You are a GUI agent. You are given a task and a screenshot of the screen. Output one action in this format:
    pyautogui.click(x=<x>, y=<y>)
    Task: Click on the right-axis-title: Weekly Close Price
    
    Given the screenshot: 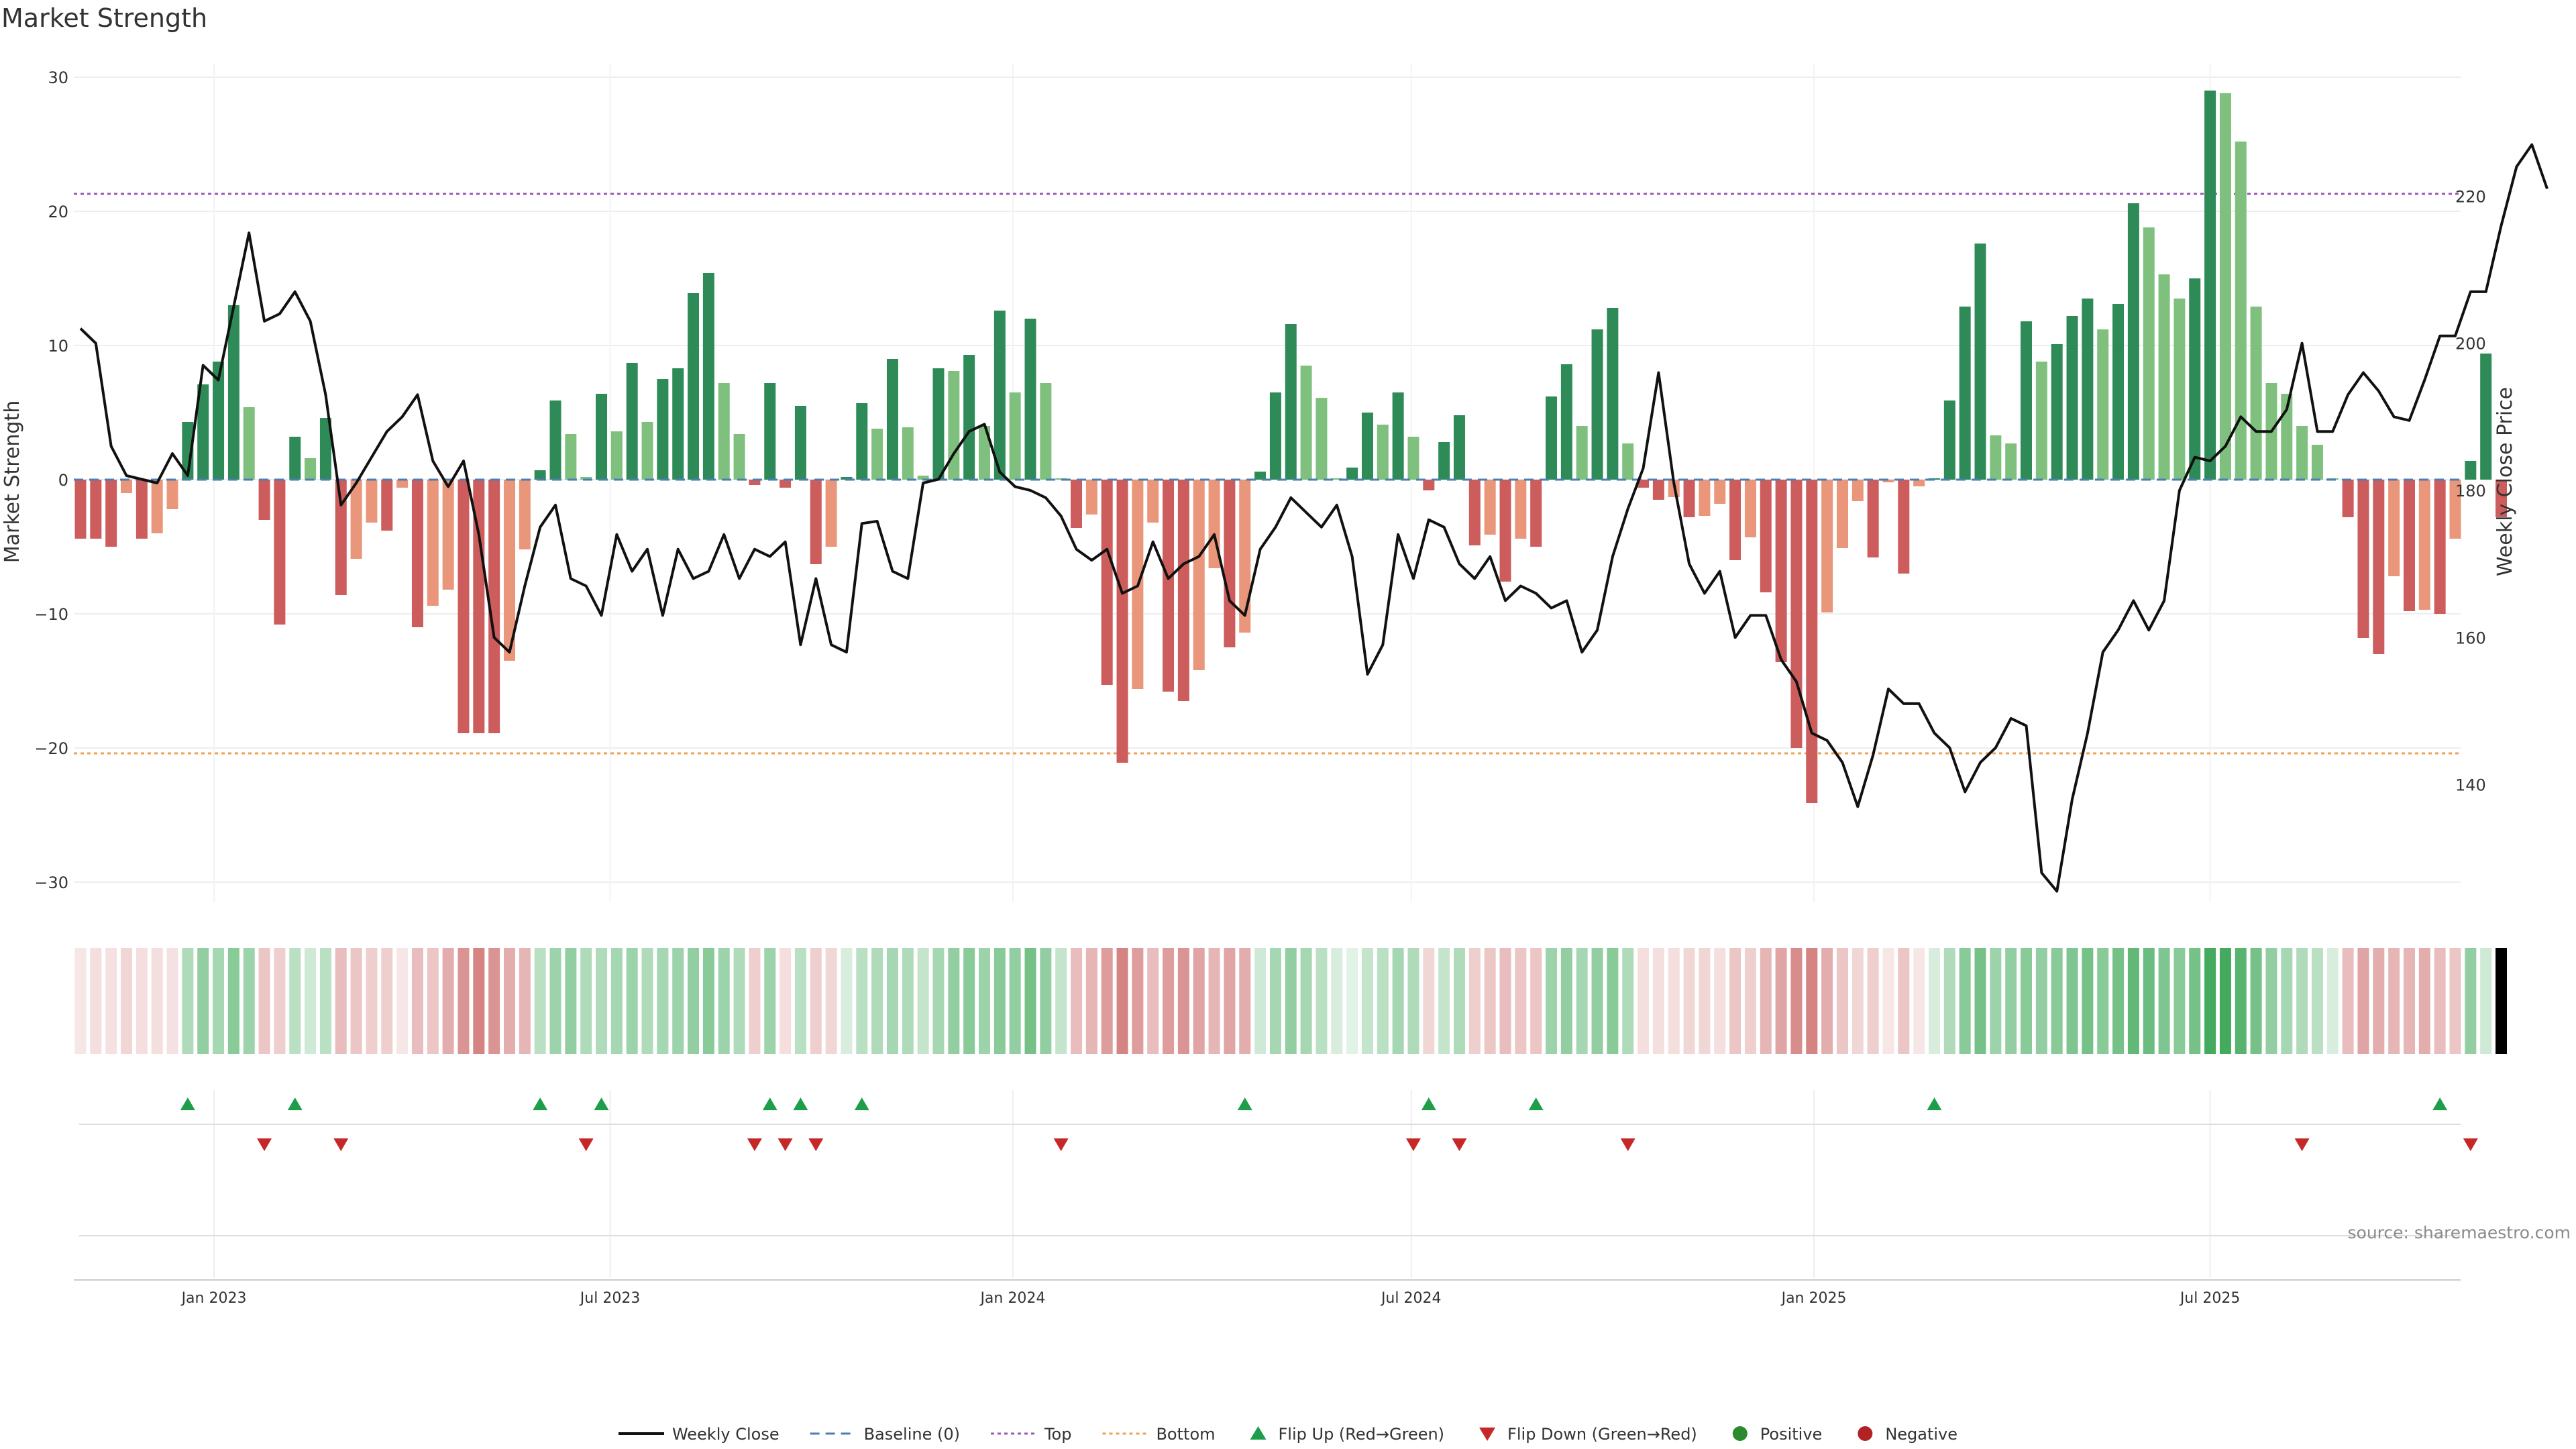 What is the action you would take?
    pyautogui.click(x=2505, y=481)
    